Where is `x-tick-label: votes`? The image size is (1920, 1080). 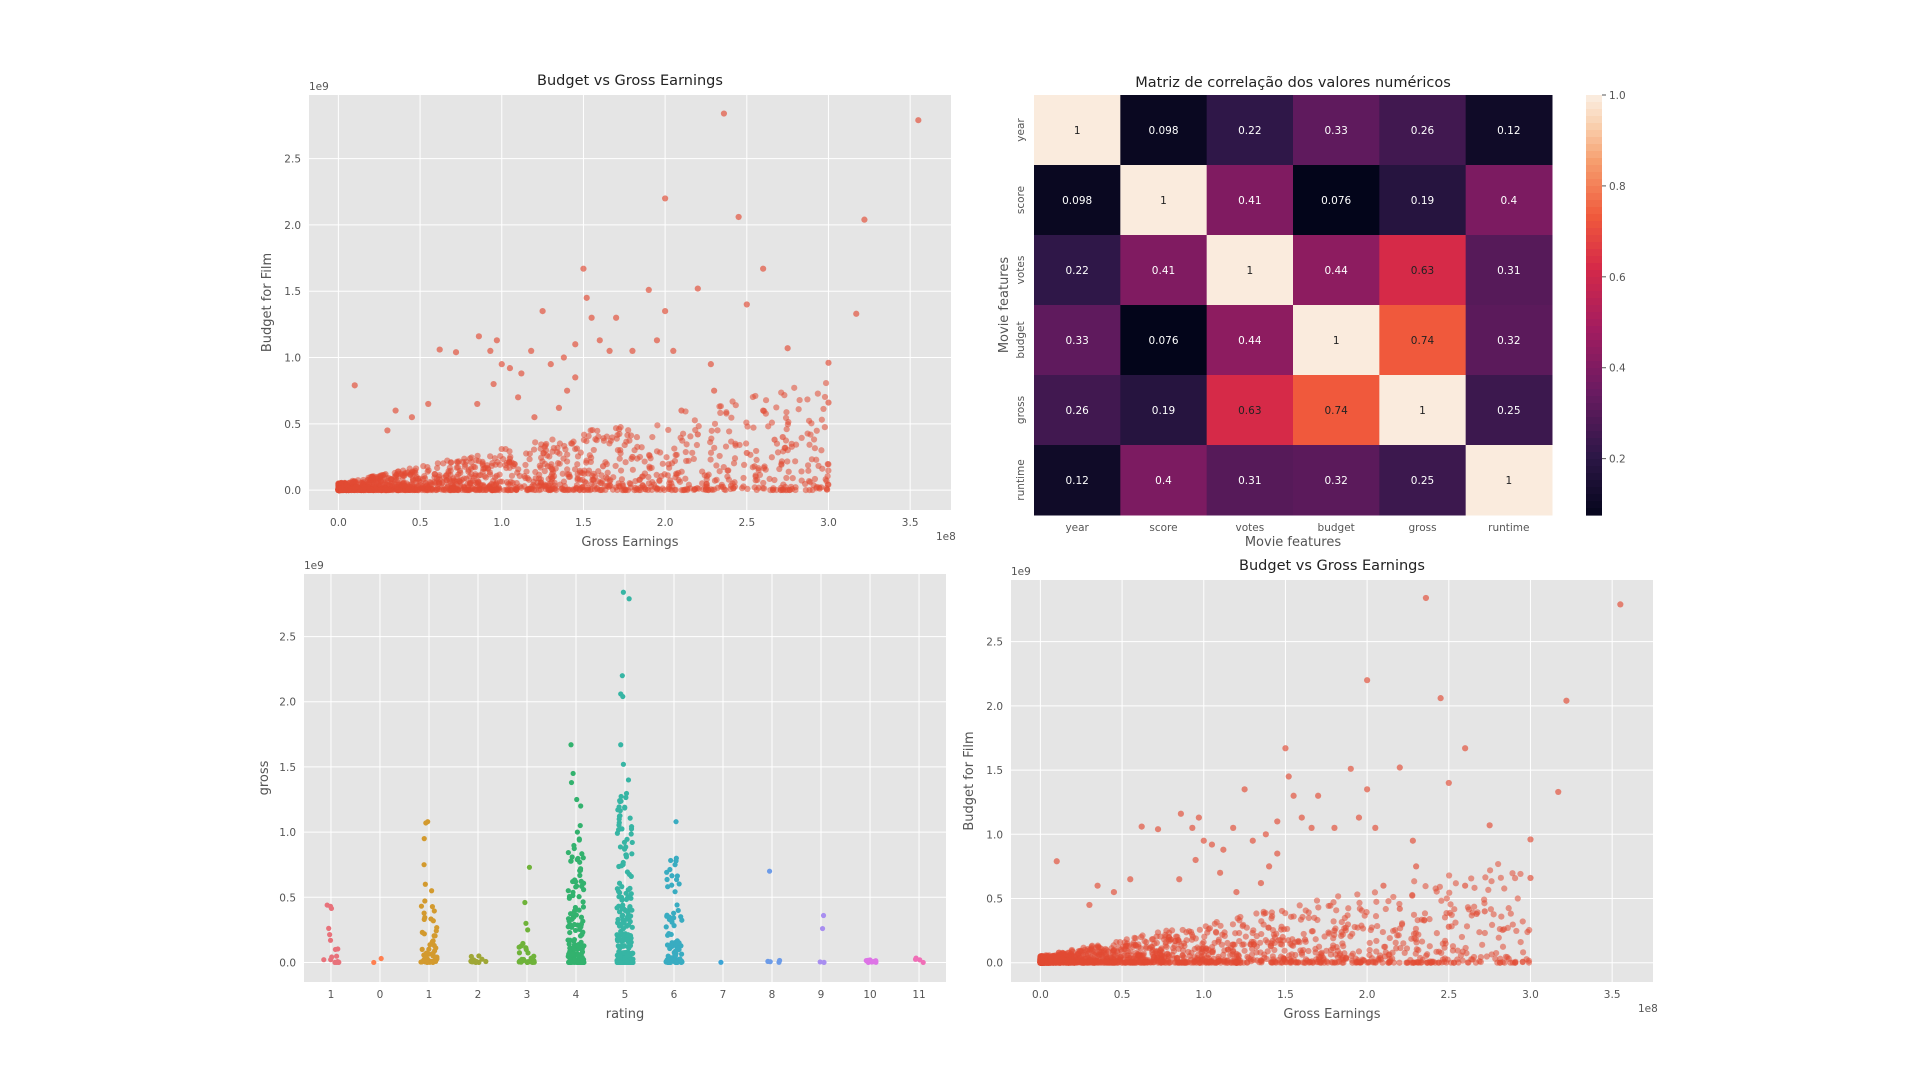
x-tick-label: votes is located at coordinates (1249, 528).